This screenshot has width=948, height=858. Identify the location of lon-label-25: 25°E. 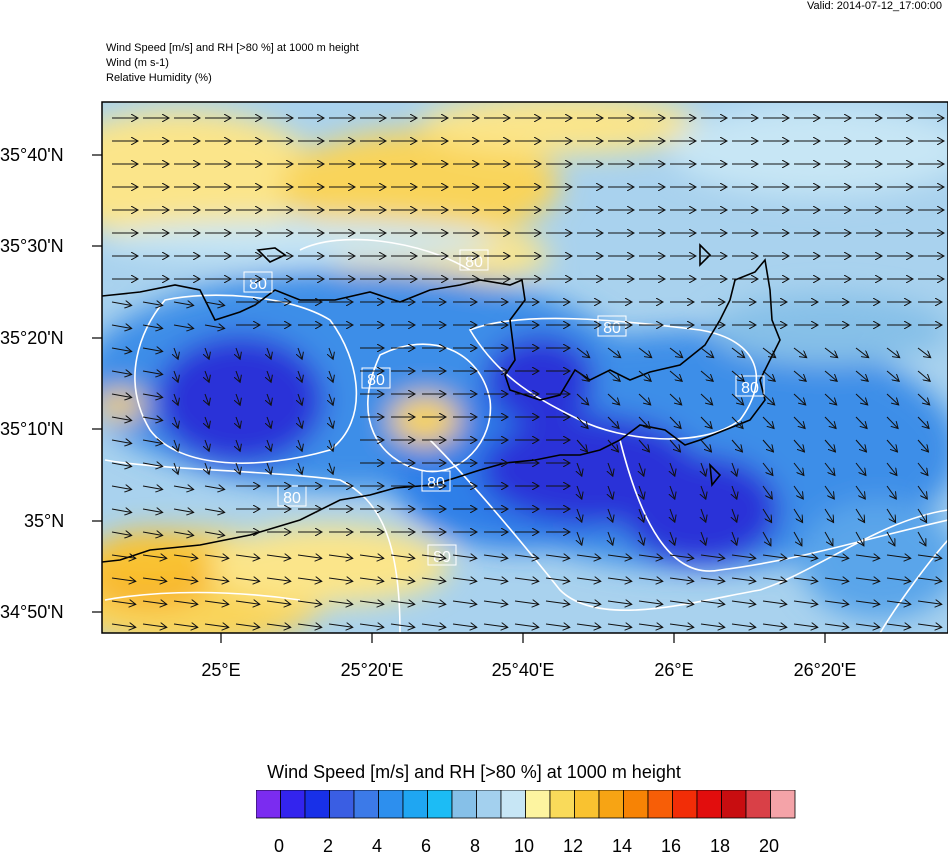
(221, 670).